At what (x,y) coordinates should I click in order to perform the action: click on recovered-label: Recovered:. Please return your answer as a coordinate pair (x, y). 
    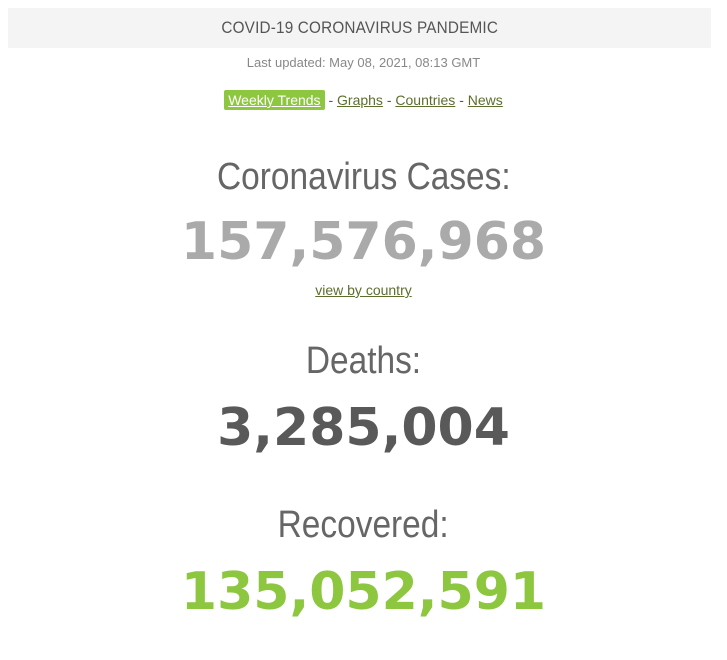
    Looking at the image, I should click on (363, 525).